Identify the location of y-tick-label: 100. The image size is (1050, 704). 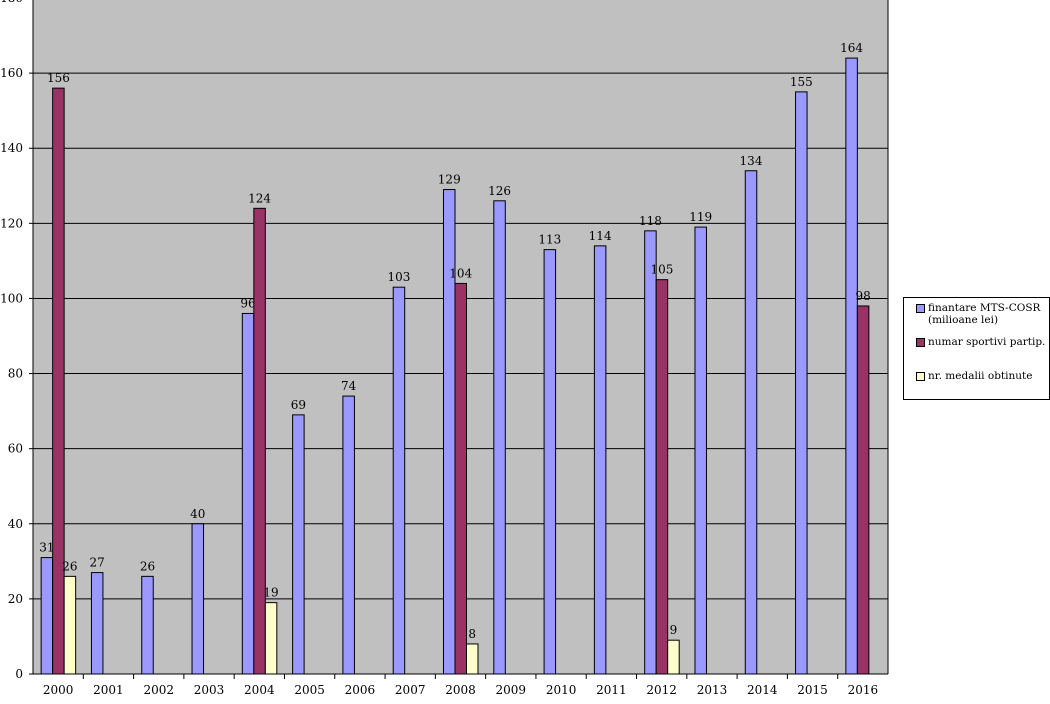
(11, 298).